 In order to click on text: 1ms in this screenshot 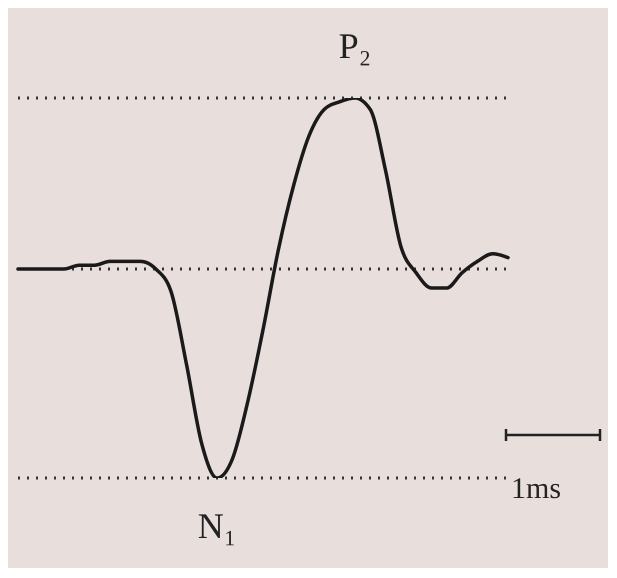, I will do `click(536, 489)`.